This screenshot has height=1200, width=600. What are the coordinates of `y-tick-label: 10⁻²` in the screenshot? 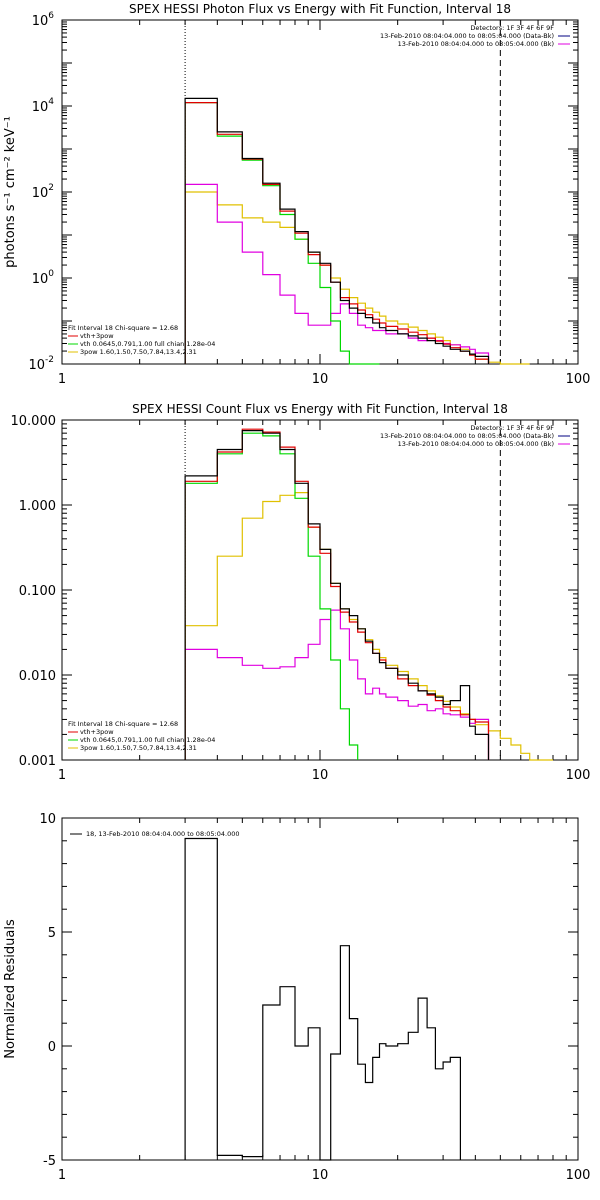 It's located at (41, 364).